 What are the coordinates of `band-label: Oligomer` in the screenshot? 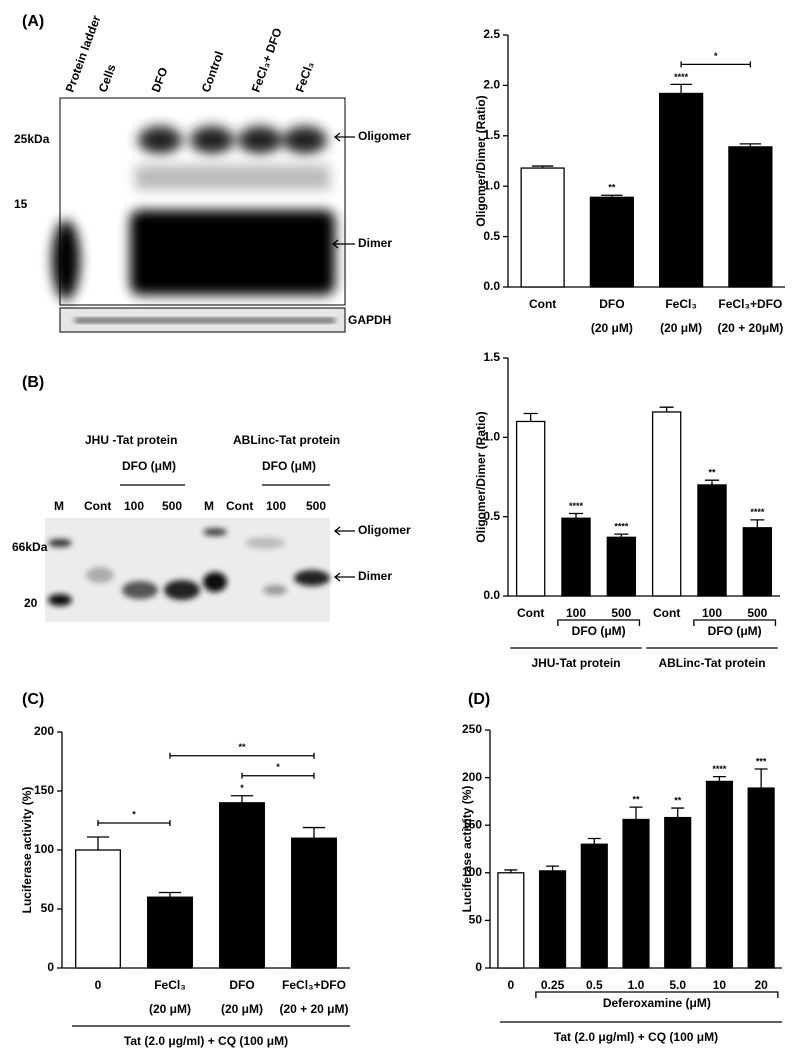 It's located at (384, 136).